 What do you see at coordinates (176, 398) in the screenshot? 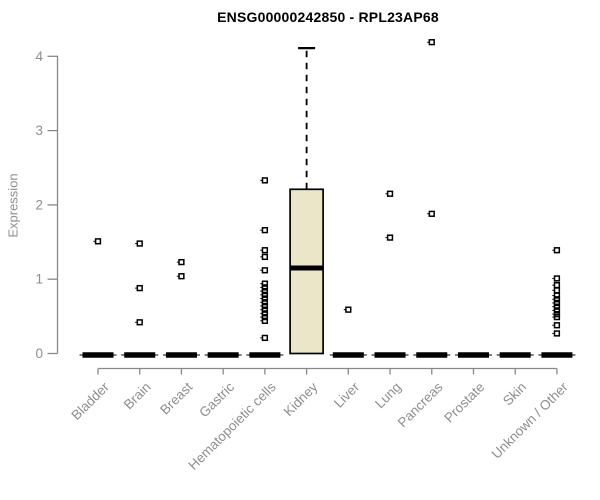
I see `x-tick-label-breast: Breast` at bounding box center [176, 398].